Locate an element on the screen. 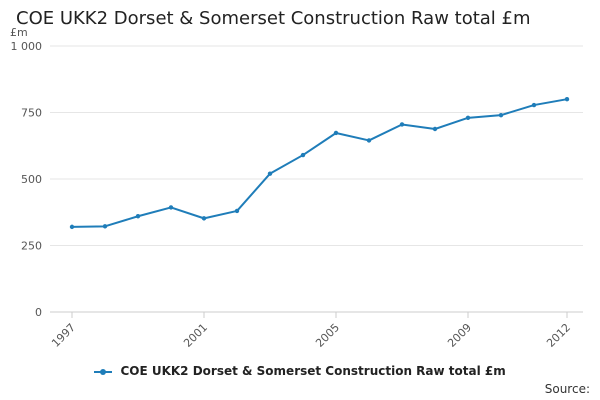 The height and width of the screenshot is (400, 600). x-tick-label: 2001 is located at coordinates (195, 335).